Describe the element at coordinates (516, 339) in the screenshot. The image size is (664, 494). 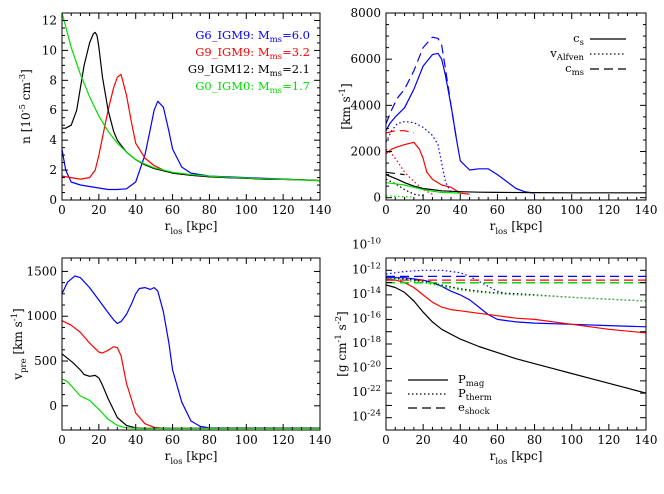
I see `series-line-black-p-mag` at that location.